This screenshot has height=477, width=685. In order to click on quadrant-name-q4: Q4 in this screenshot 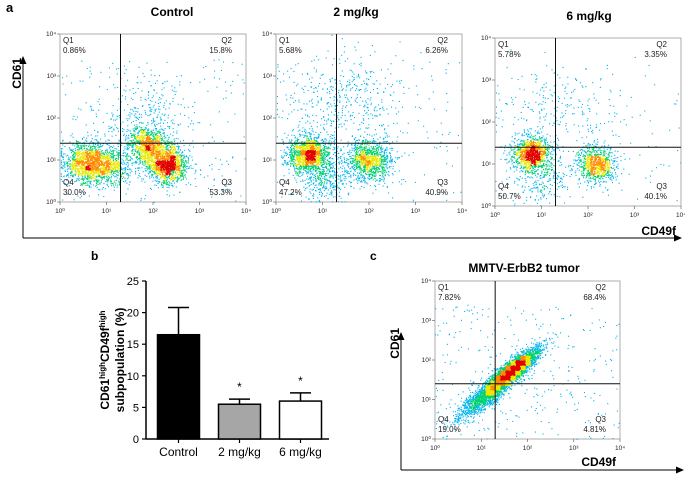, I will do `click(68, 182)`.